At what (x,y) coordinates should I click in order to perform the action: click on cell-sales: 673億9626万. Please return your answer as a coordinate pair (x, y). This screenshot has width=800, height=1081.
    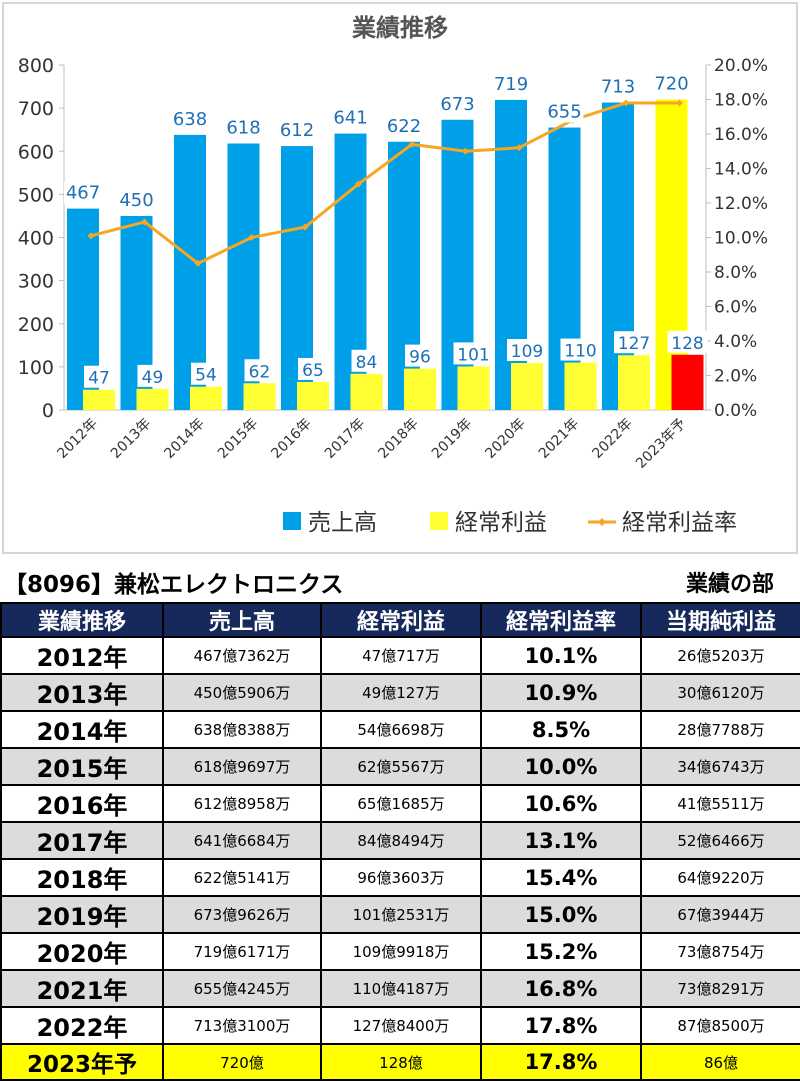
    Looking at the image, I should click on (242, 914).